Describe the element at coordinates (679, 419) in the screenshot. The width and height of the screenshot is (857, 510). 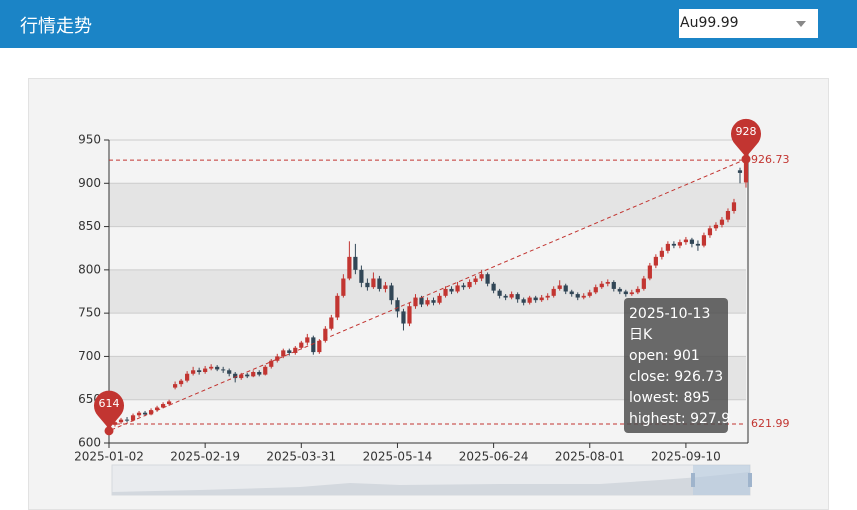
I see `tooltip-line: highest: 927.9` at that location.